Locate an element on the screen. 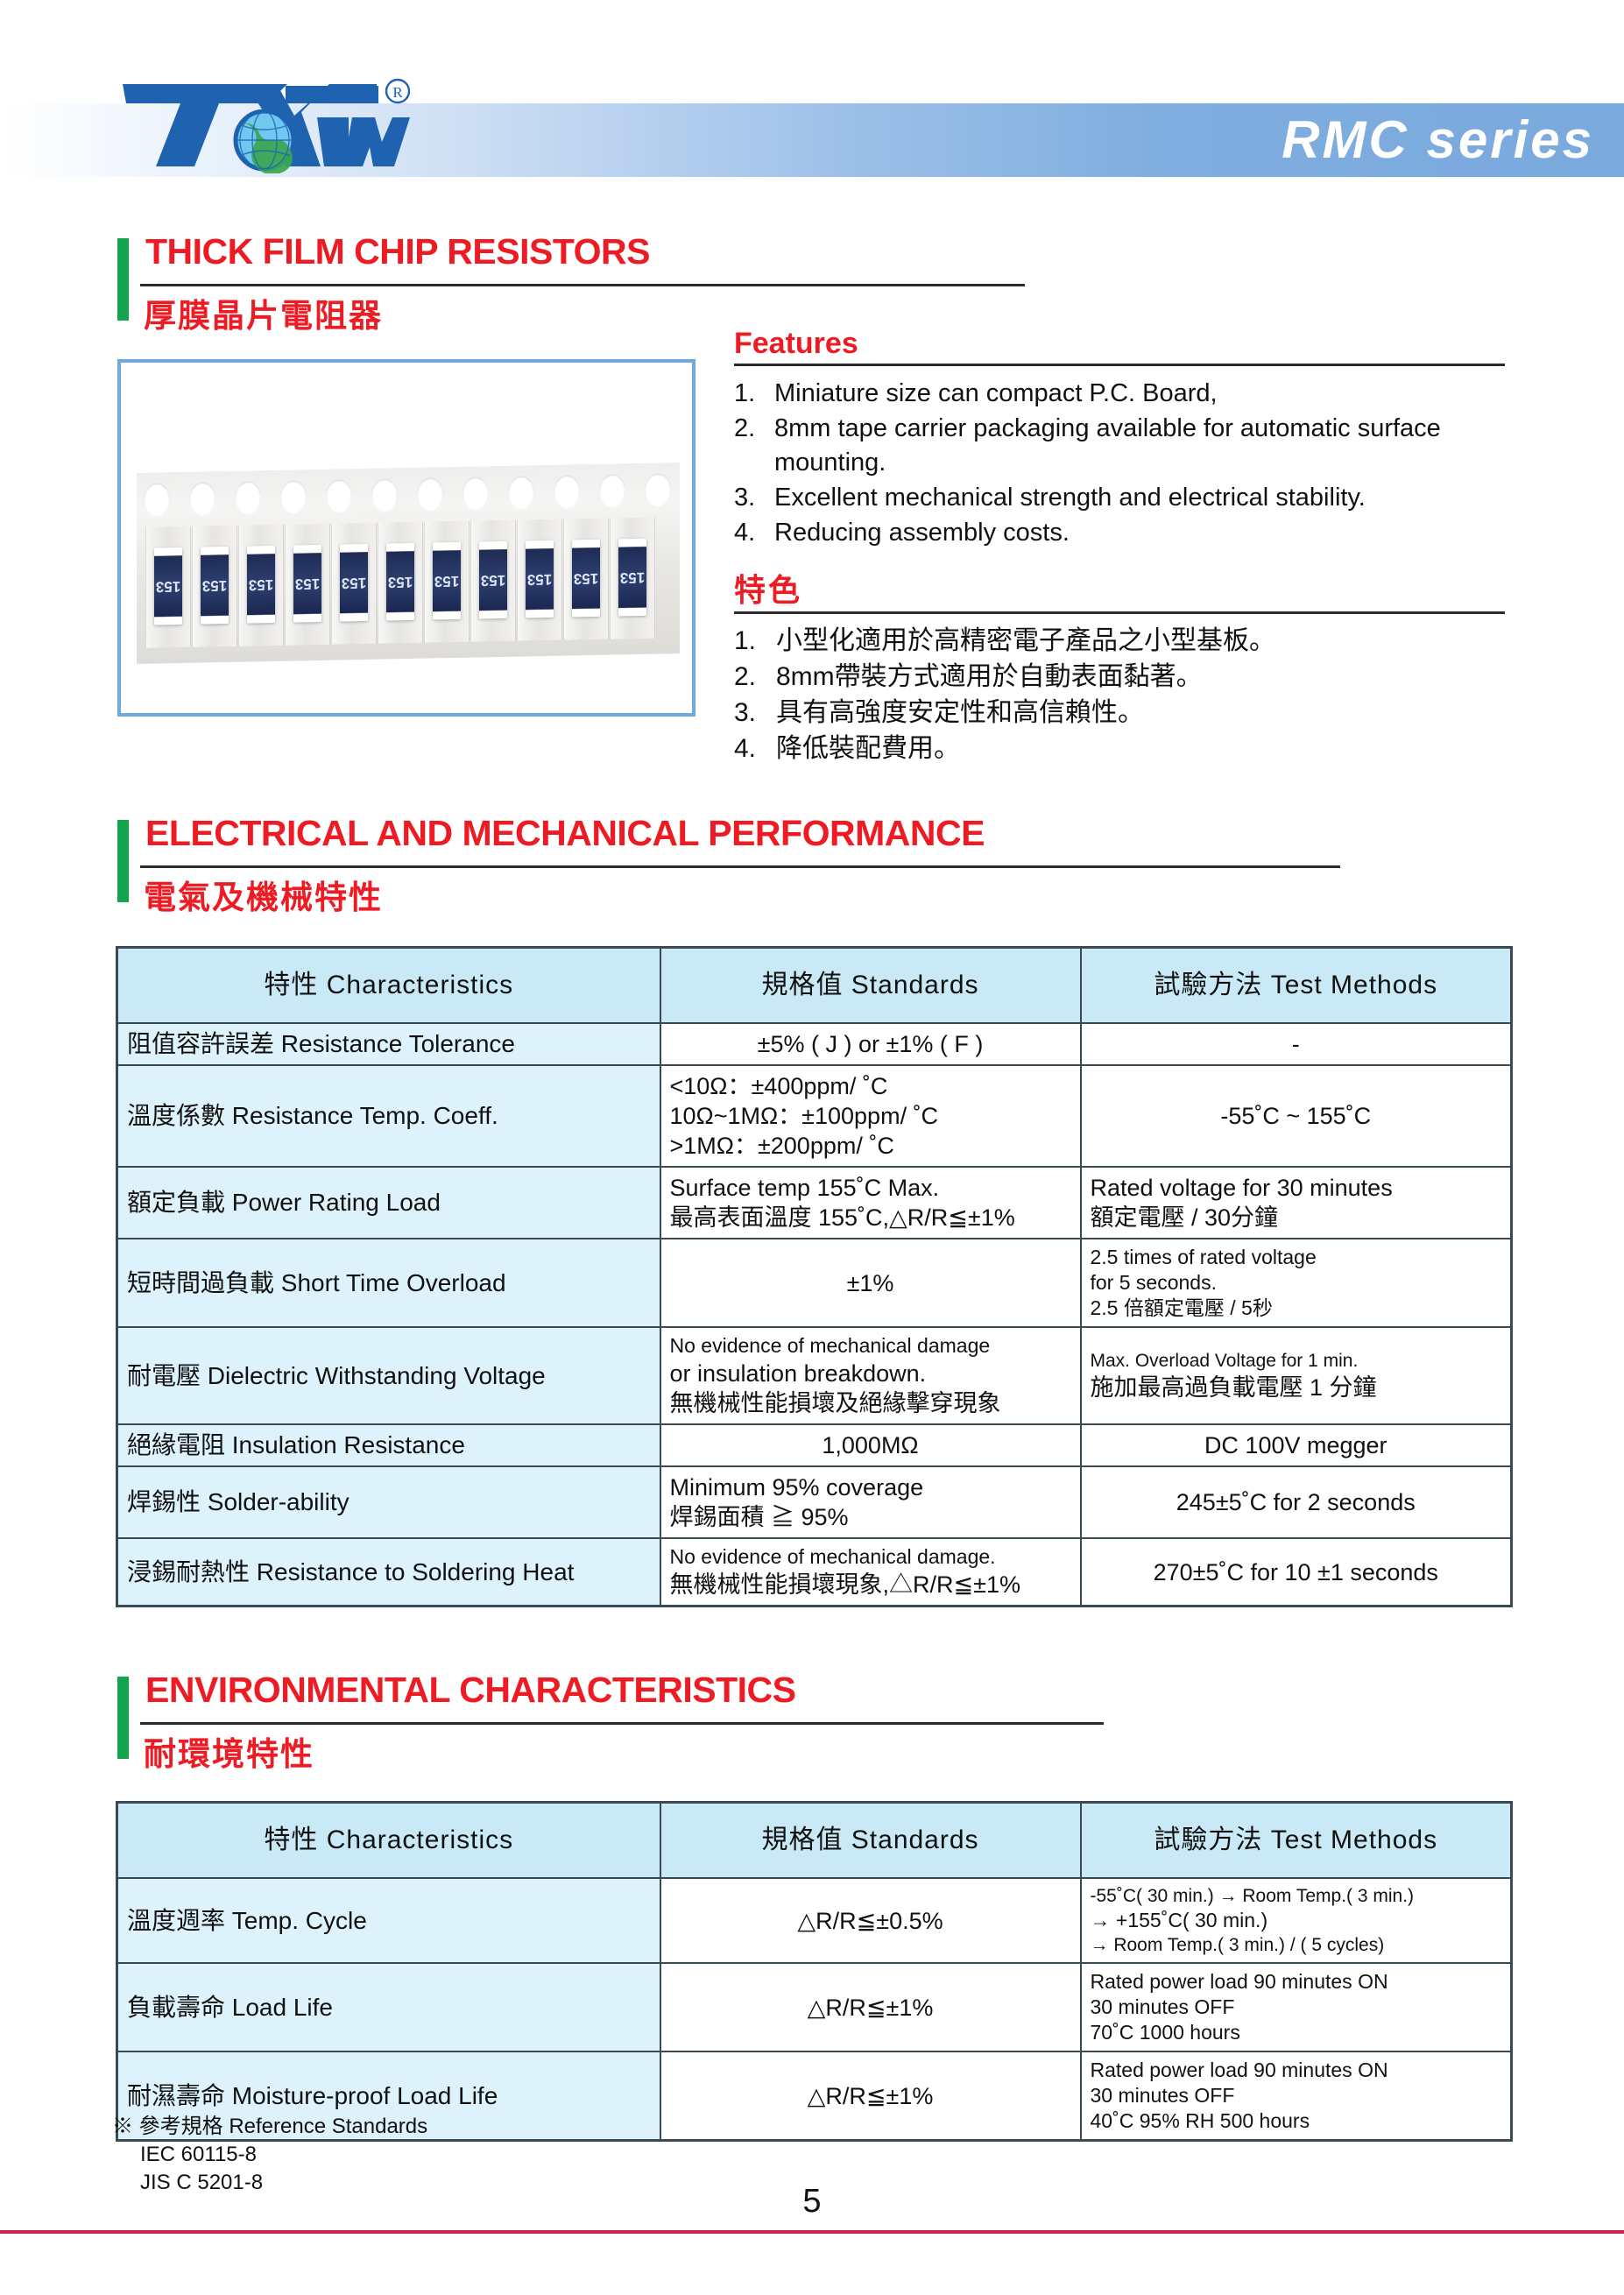 The image size is (1624, 2295). cell-characteristic: 阻值容許誤差 Resistance Tolerance is located at coordinates (388, 1044).